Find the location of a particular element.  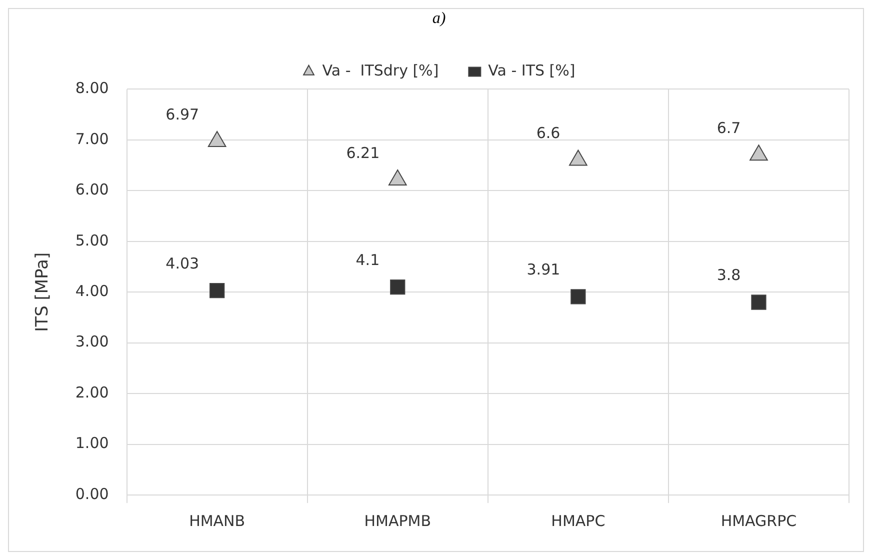

y-tick-label: 5.00 is located at coordinates (92, 240).